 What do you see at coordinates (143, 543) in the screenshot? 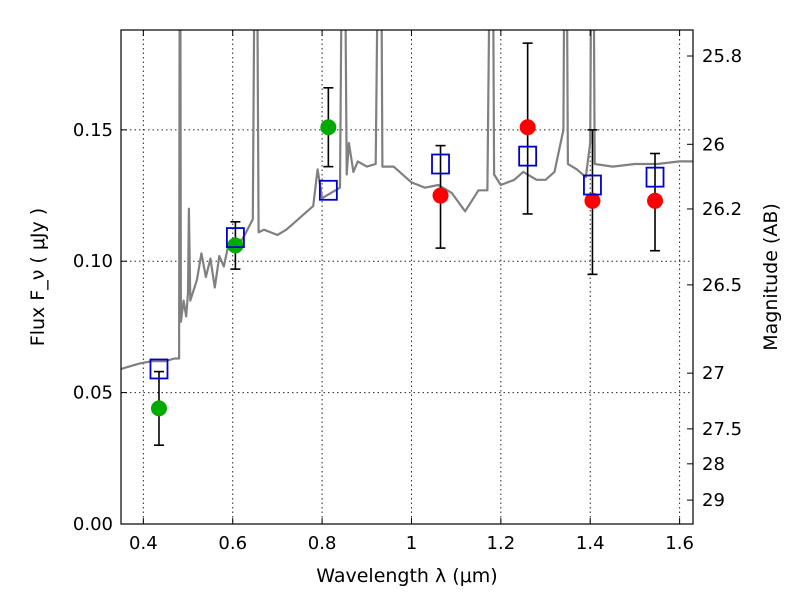
I see `x-tick-label: 0.4` at bounding box center [143, 543].